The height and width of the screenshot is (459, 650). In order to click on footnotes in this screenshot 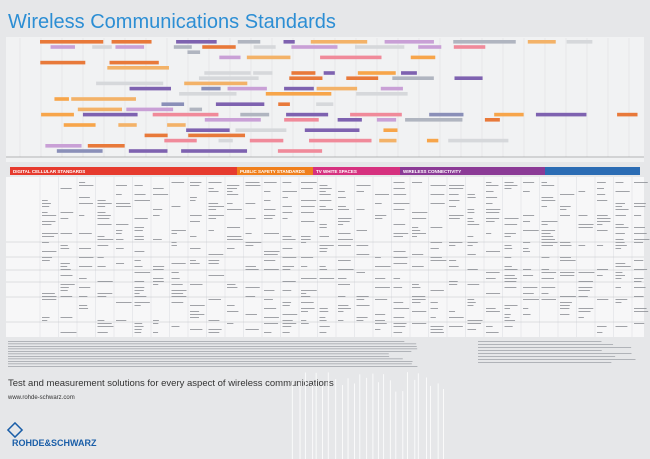, I will do `click(322, 354)`.